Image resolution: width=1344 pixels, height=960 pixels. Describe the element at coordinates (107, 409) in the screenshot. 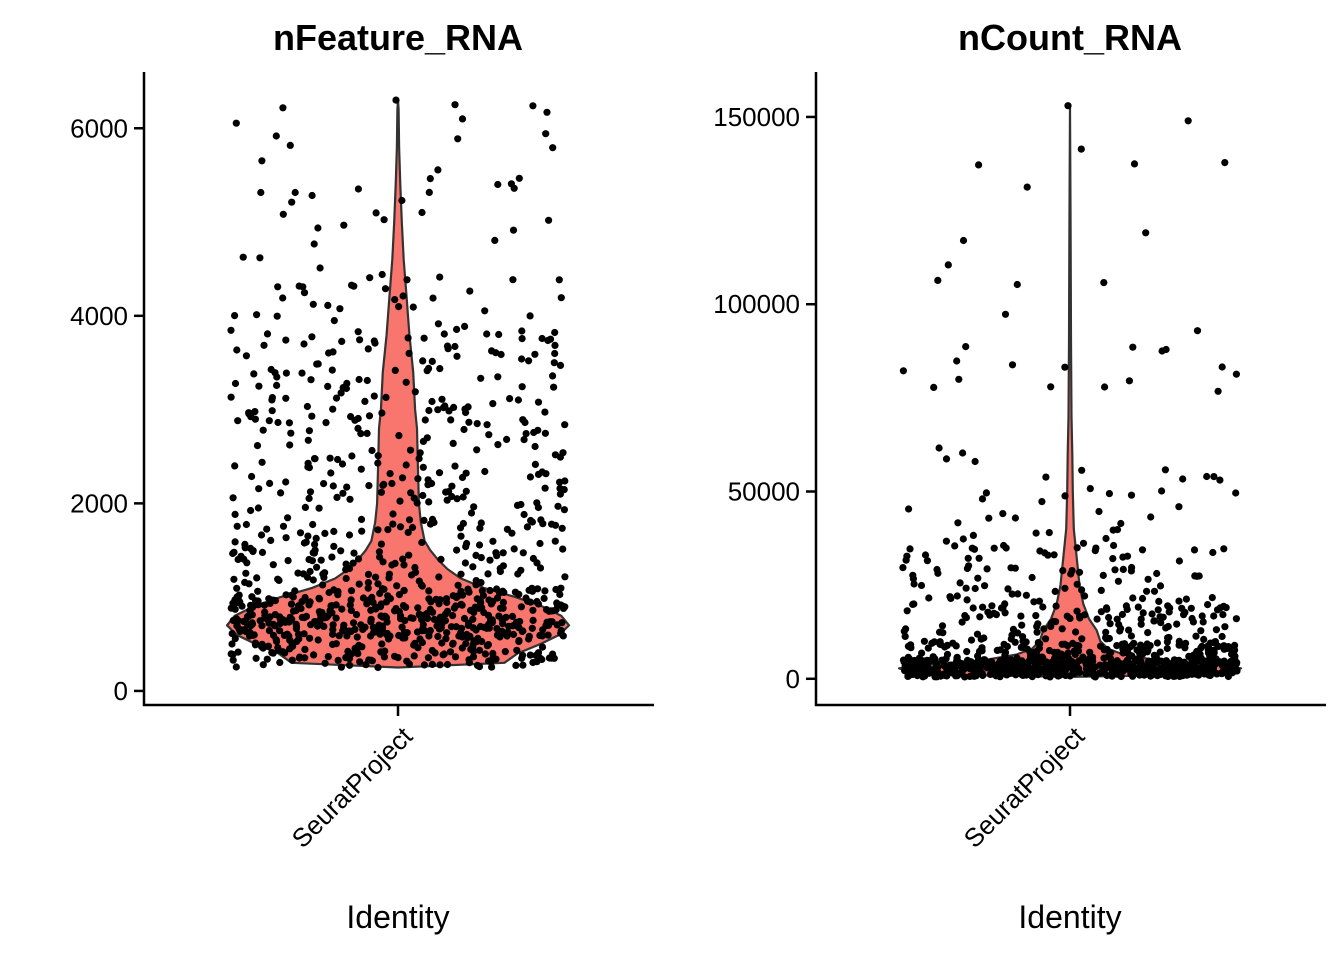

I see `y-axis: 0 2000 4000 6000` at that location.